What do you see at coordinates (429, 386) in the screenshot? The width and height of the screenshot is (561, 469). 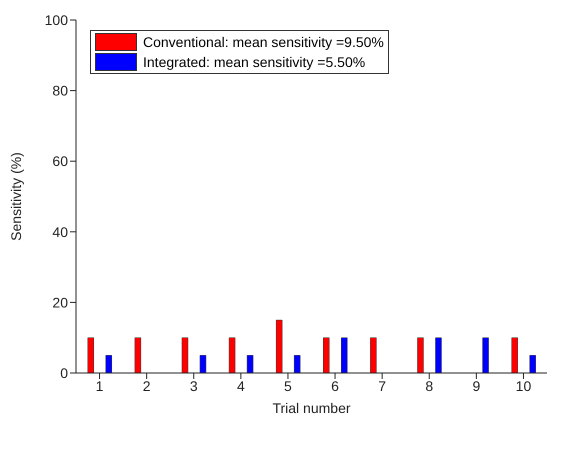 I see `x-tick-label: 8` at bounding box center [429, 386].